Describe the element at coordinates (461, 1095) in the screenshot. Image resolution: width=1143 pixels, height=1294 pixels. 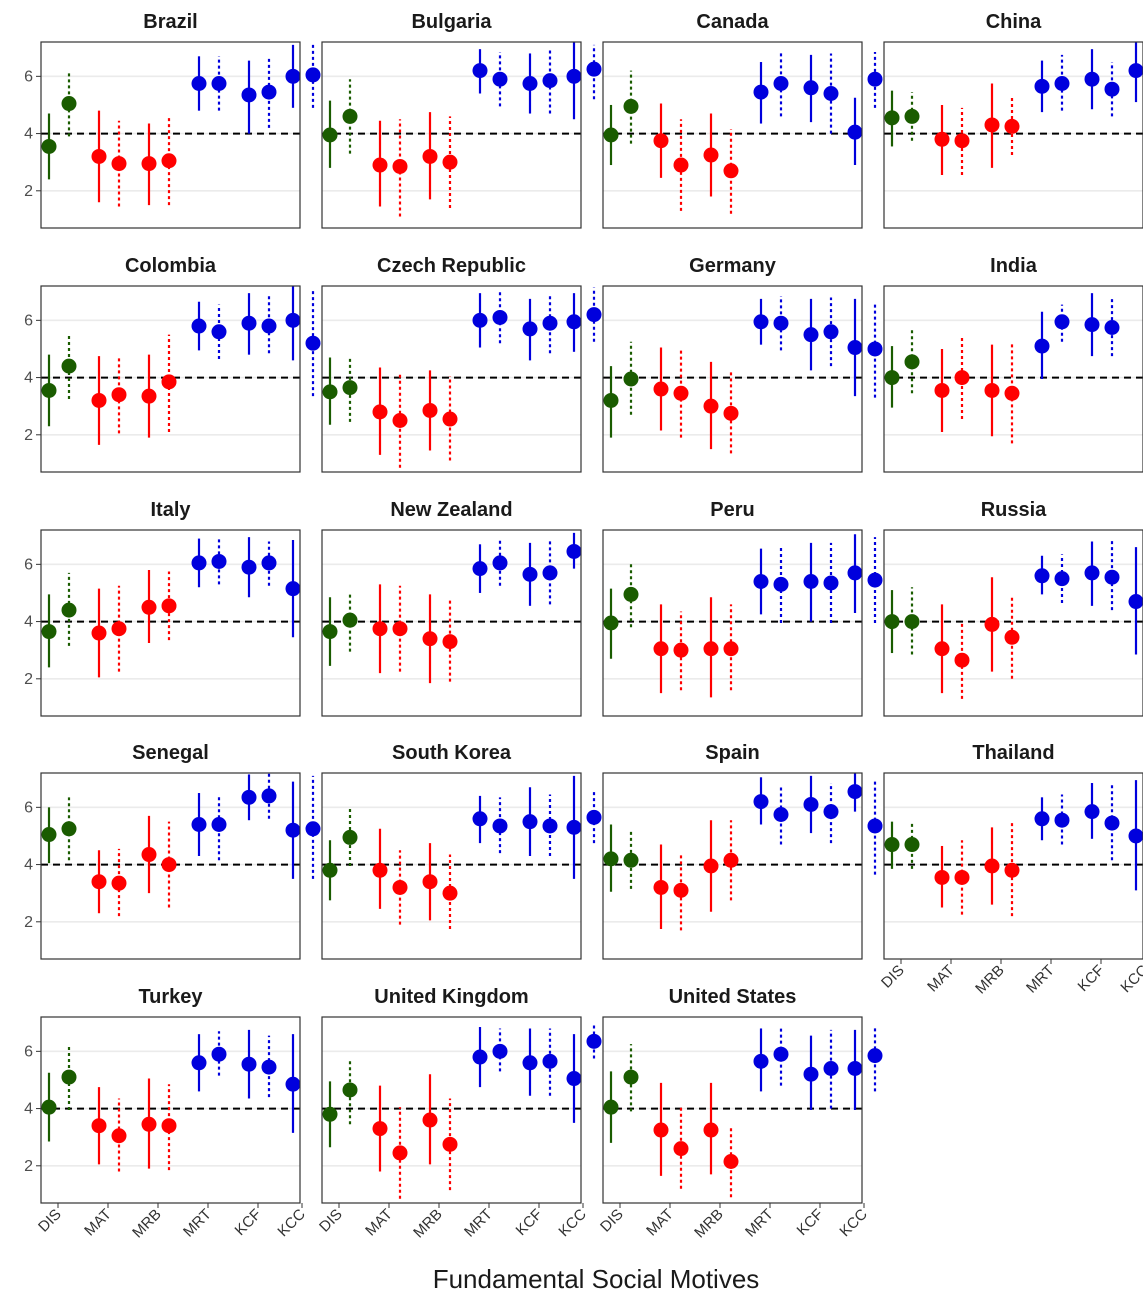
I see `facet-panel: United Kingdom` at that location.